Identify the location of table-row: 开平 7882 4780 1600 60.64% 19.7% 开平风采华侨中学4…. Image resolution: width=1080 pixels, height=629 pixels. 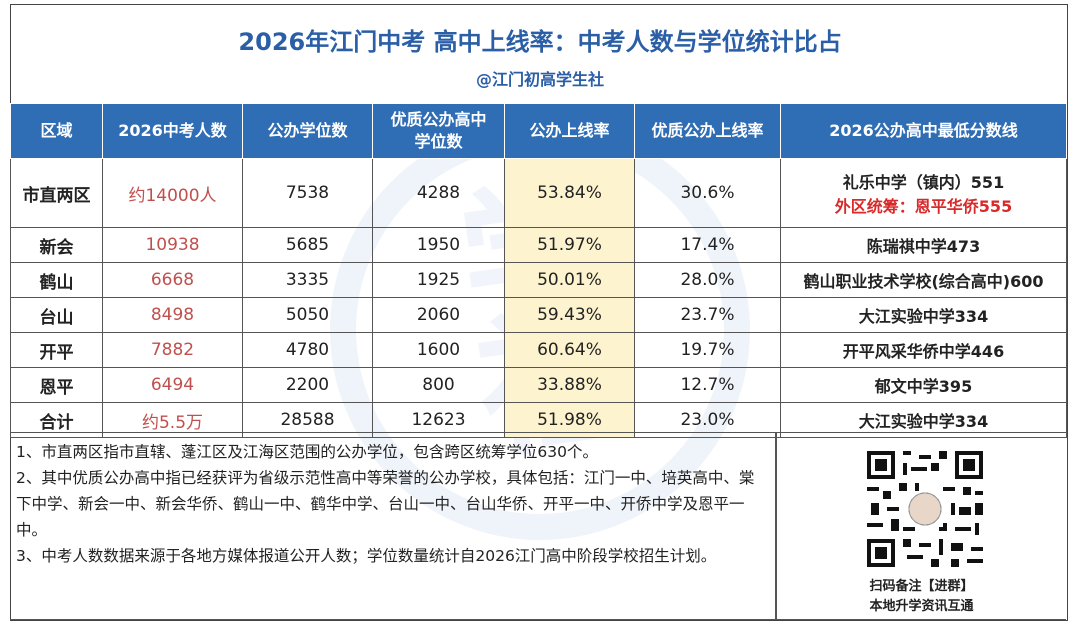
(538, 350).